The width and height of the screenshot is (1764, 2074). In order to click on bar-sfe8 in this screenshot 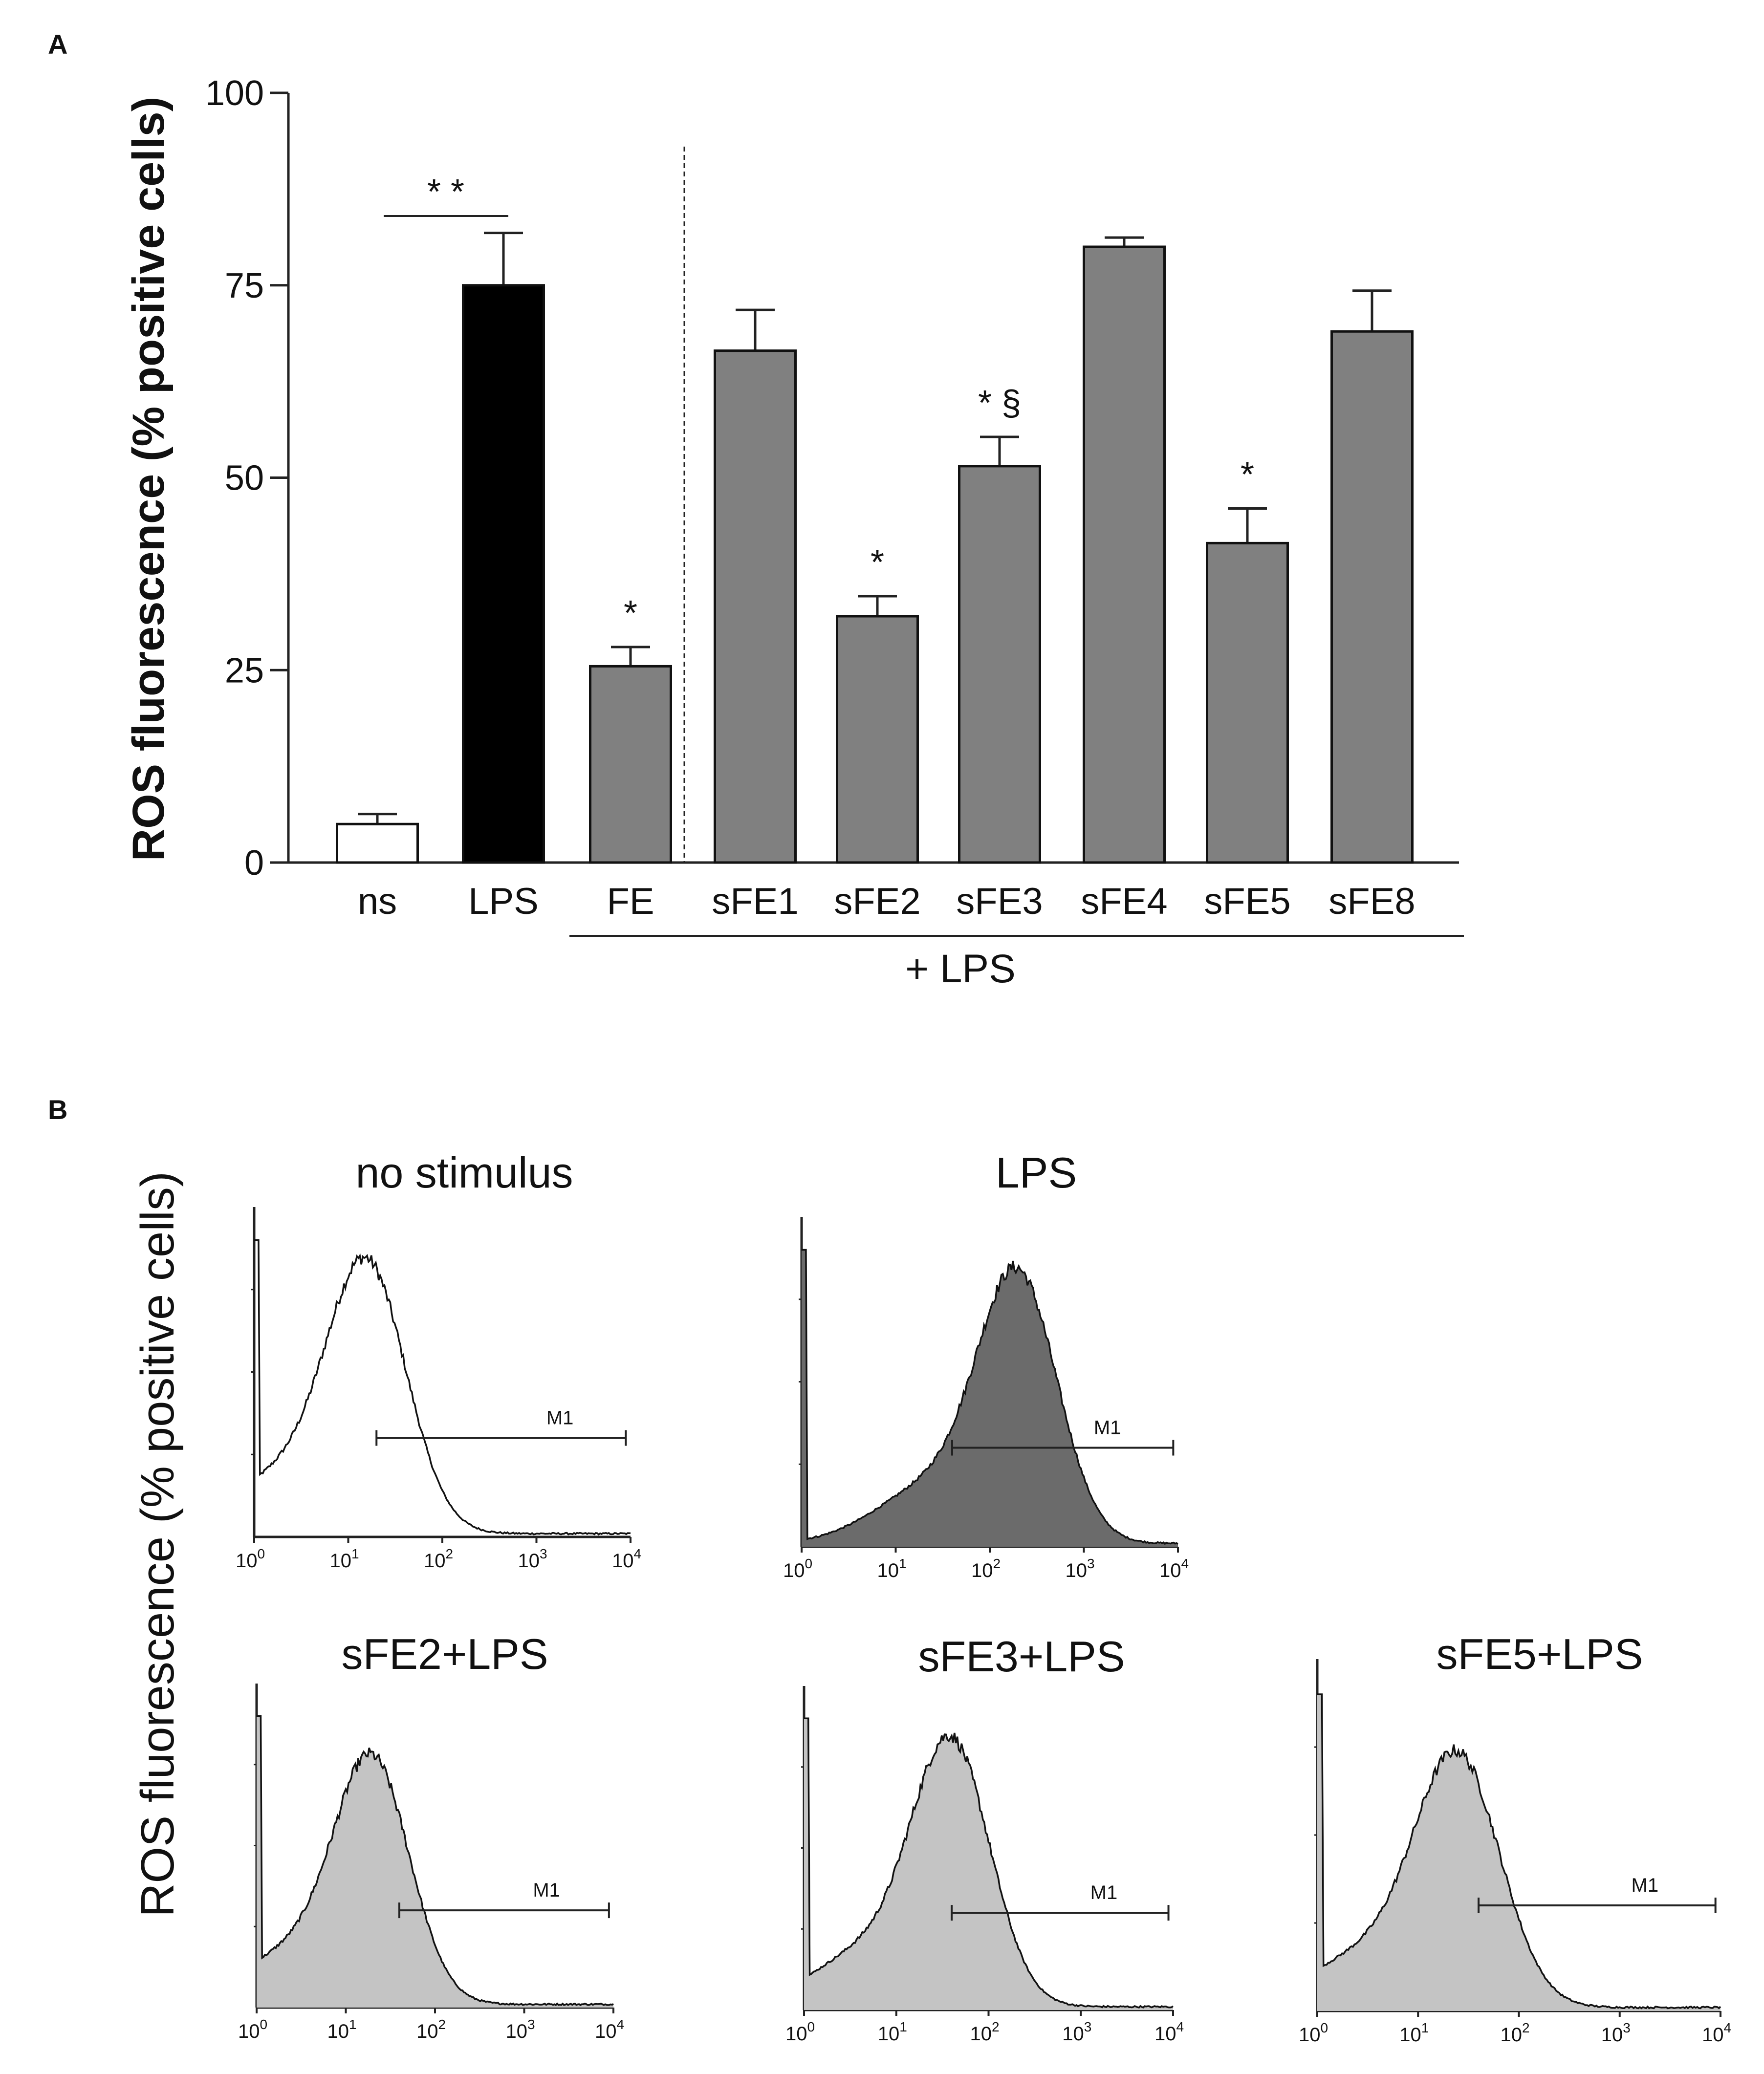, I will do `click(1372, 597)`.